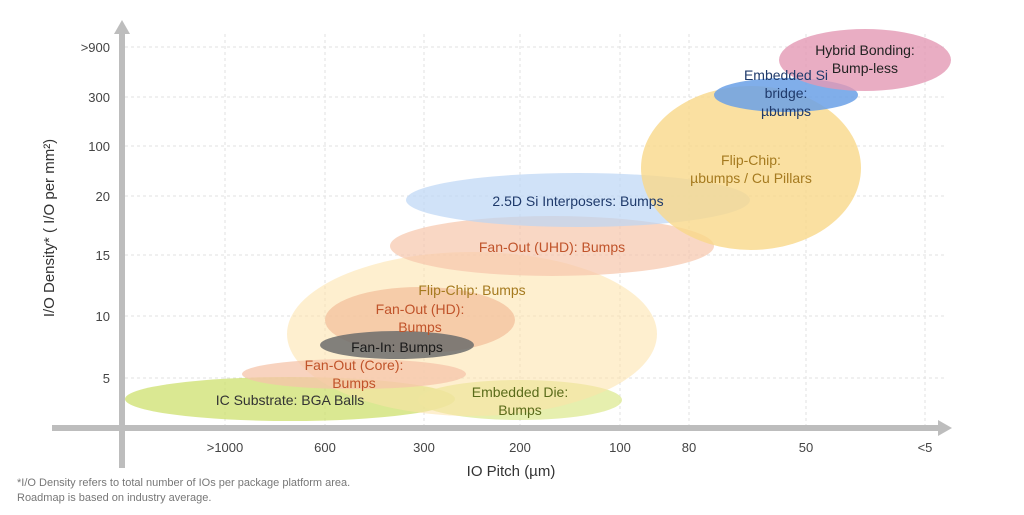 Image resolution: width=1024 pixels, height=515 pixels. Describe the element at coordinates (99, 97) in the screenshot. I see `y-tick-label: 300` at that location.